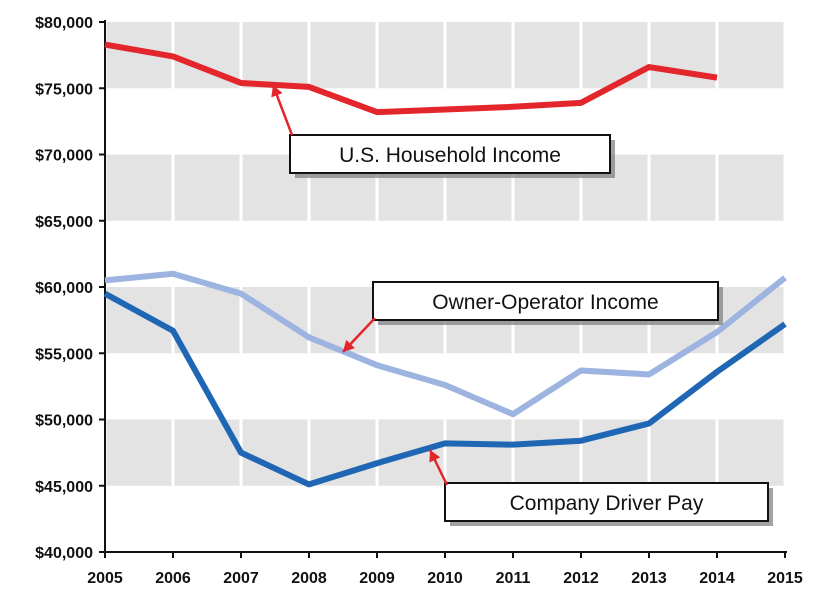 The image size is (817, 612). I want to click on x-tick-label: 2010, so click(445, 578).